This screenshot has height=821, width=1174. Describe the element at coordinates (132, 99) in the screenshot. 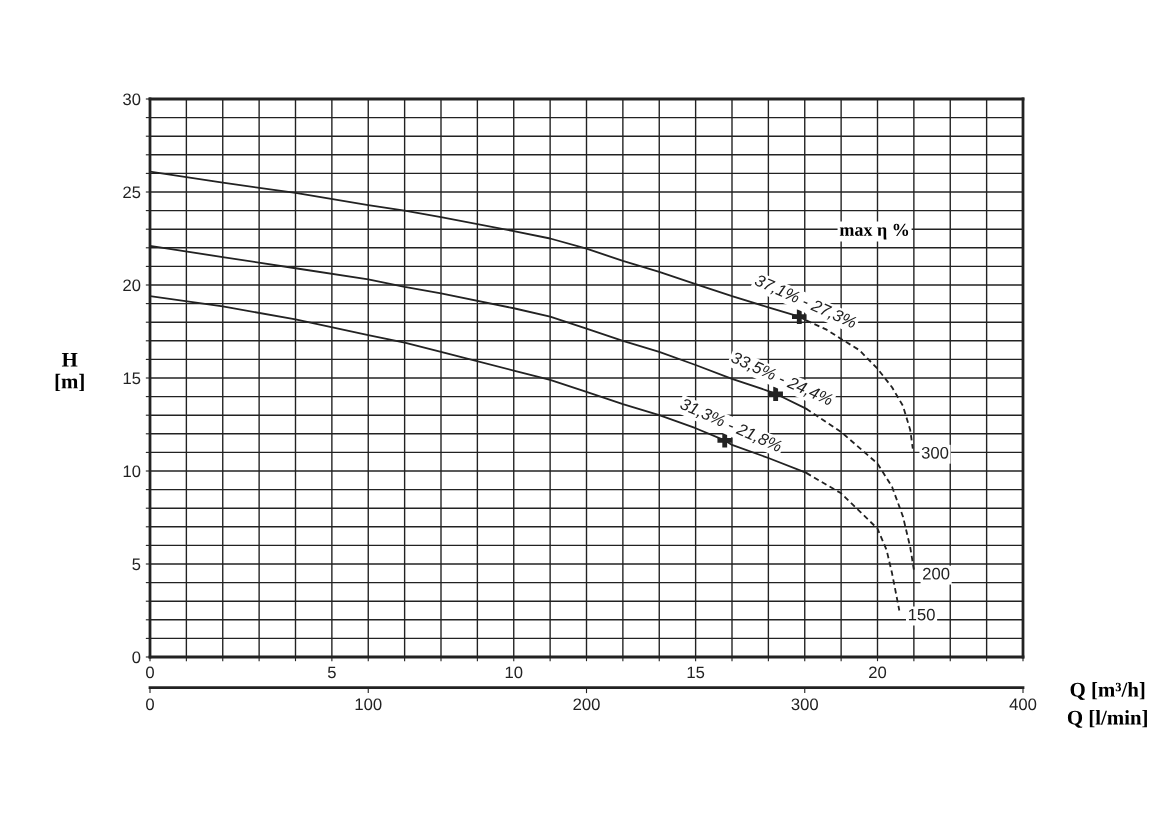

I see `y-tick-label: 30` at that location.